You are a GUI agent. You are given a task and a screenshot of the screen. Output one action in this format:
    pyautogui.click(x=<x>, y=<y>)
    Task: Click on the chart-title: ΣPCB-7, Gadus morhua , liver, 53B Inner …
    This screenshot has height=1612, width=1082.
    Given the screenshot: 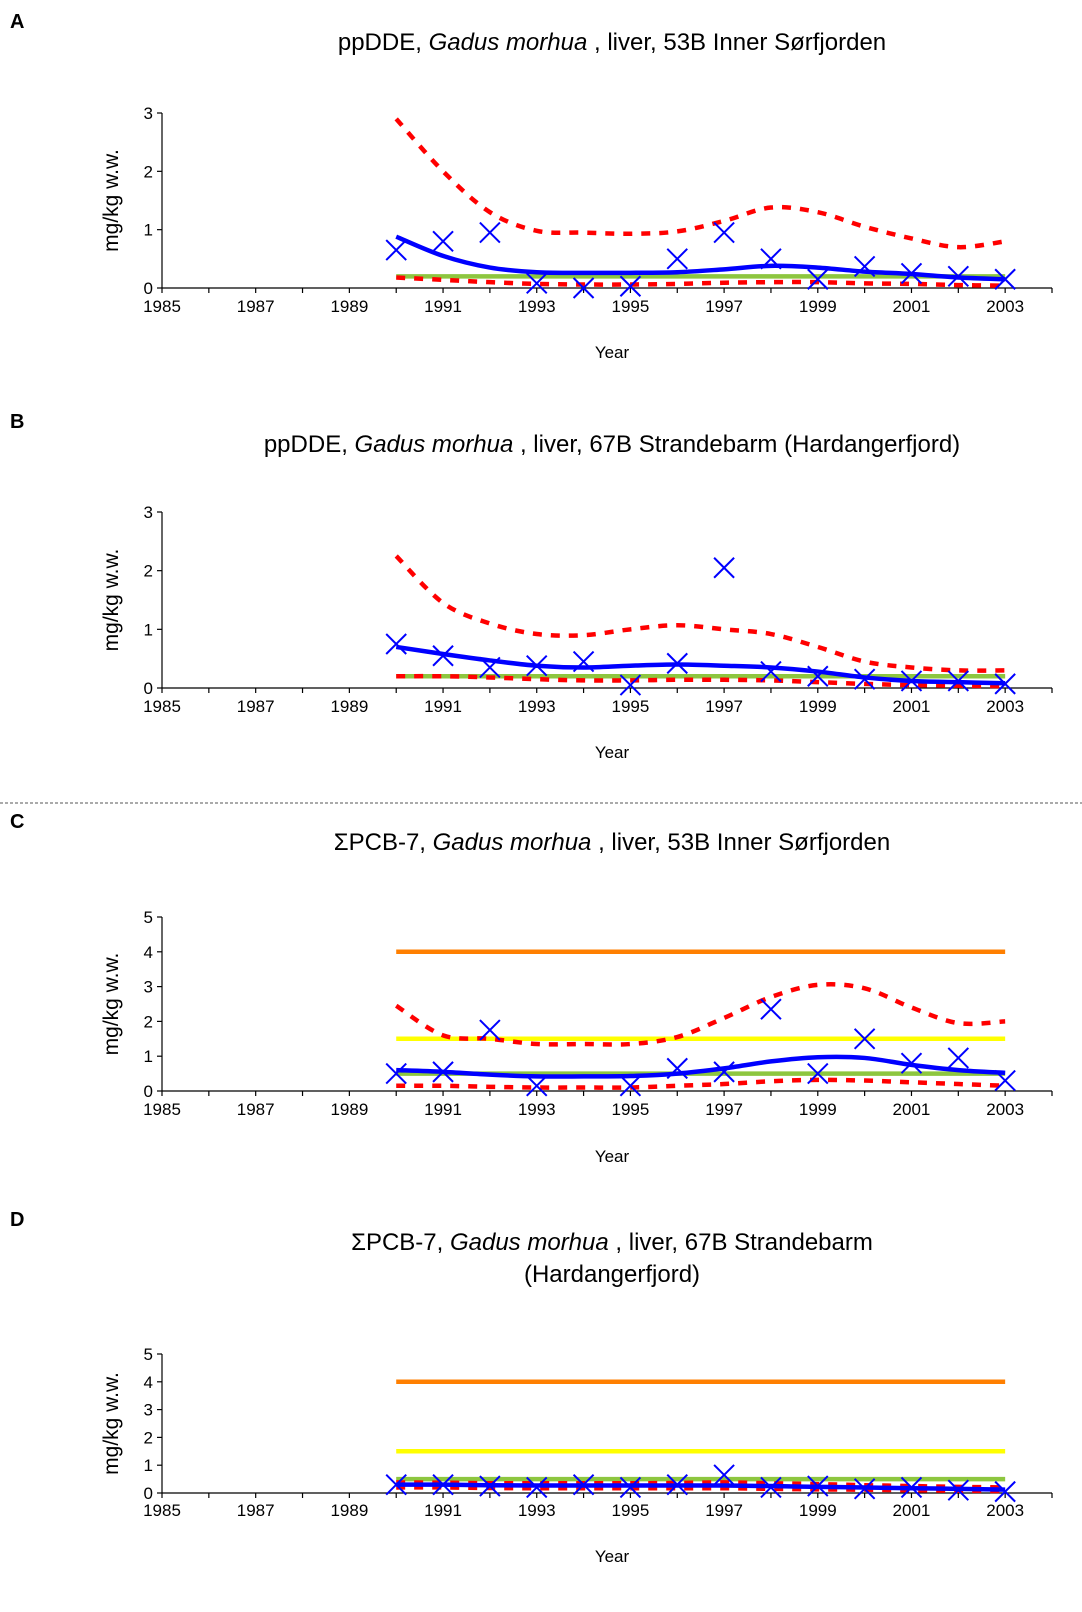 What is the action you would take?
    pyautogui.click(x=612, y=842)
    